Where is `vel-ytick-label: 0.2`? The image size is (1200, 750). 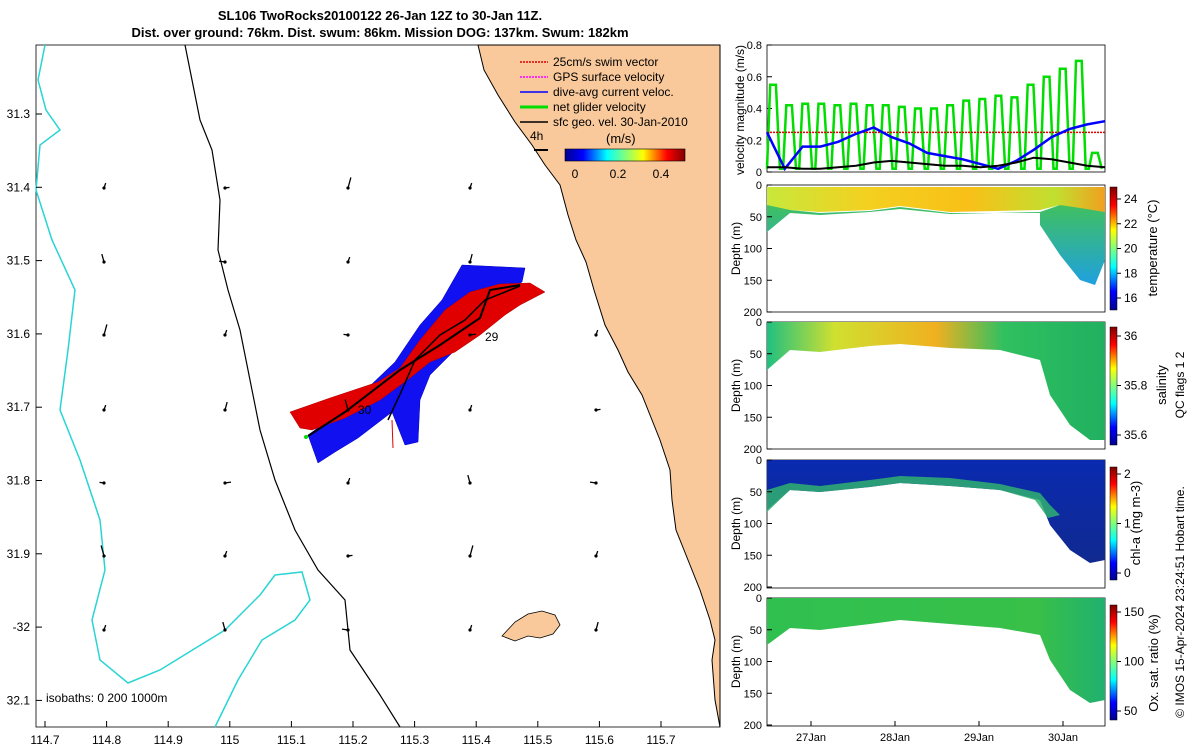
vel-ytick-label: 0.2 is located at coordinates (754, 141).